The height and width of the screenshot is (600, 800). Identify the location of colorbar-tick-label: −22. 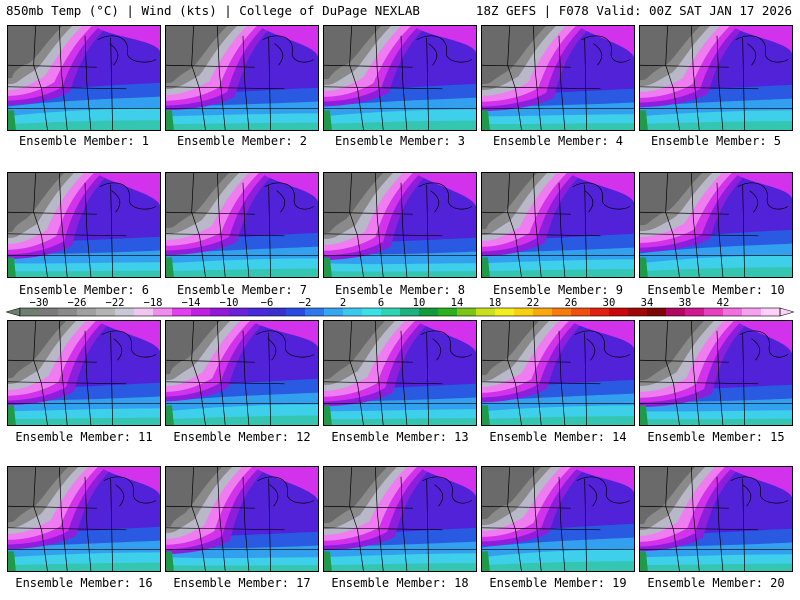
(115, 303).